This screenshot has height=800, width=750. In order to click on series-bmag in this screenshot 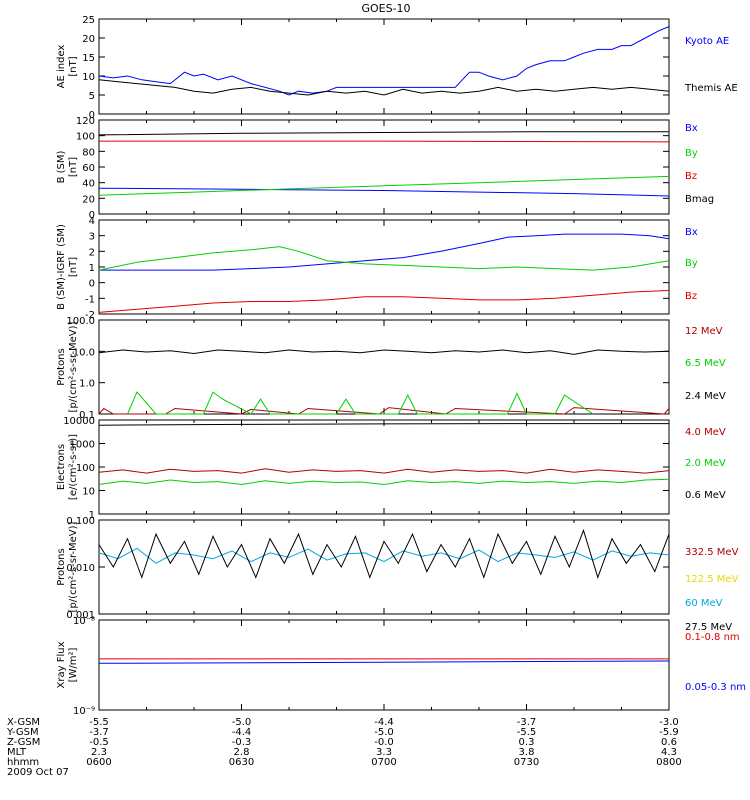, I will do `click(383, 133)`.